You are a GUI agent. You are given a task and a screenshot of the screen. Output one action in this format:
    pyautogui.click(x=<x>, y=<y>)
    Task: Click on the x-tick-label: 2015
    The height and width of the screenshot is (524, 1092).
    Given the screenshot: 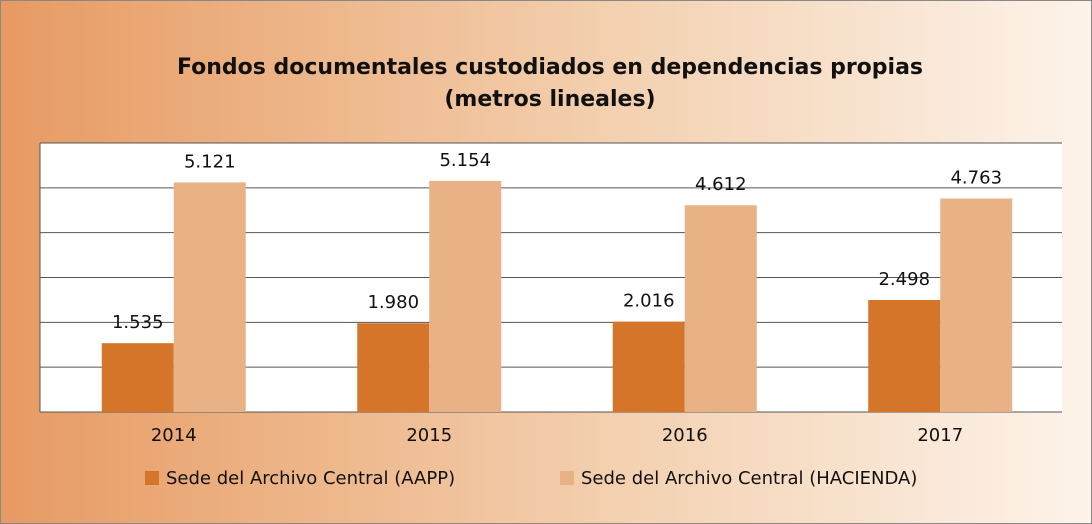 What is the action you would take?
    pyautogui.click(x=429, y=435)
    